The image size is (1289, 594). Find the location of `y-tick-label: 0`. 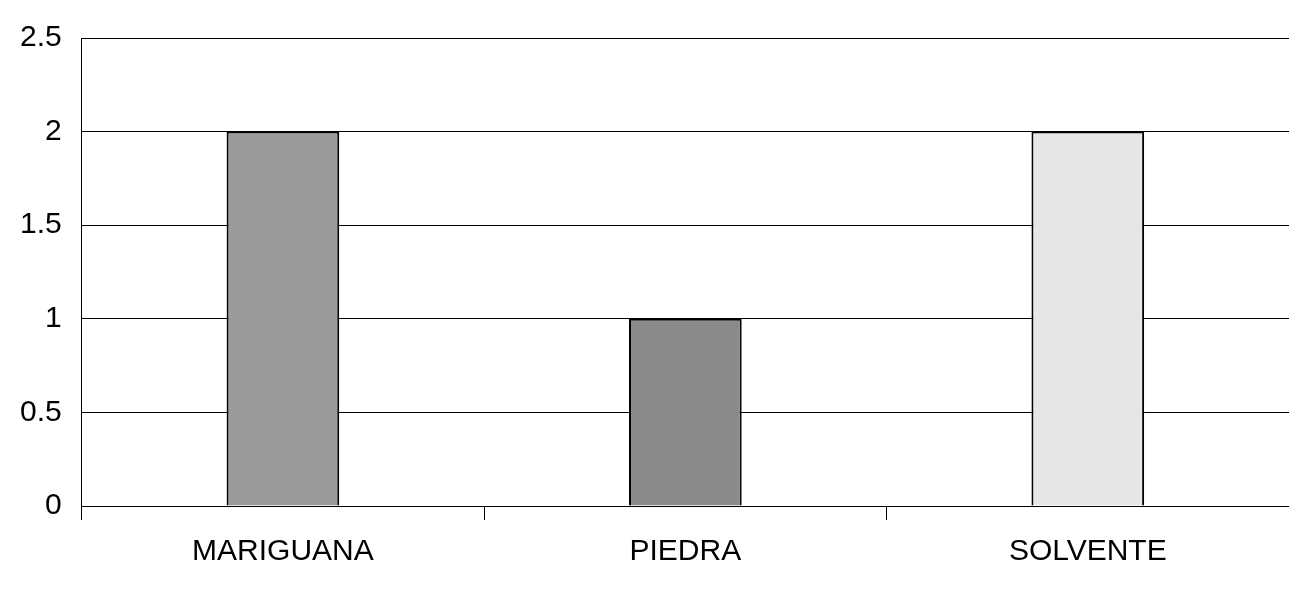

y-tick-label: 0 is located at coordinates (53, 504).